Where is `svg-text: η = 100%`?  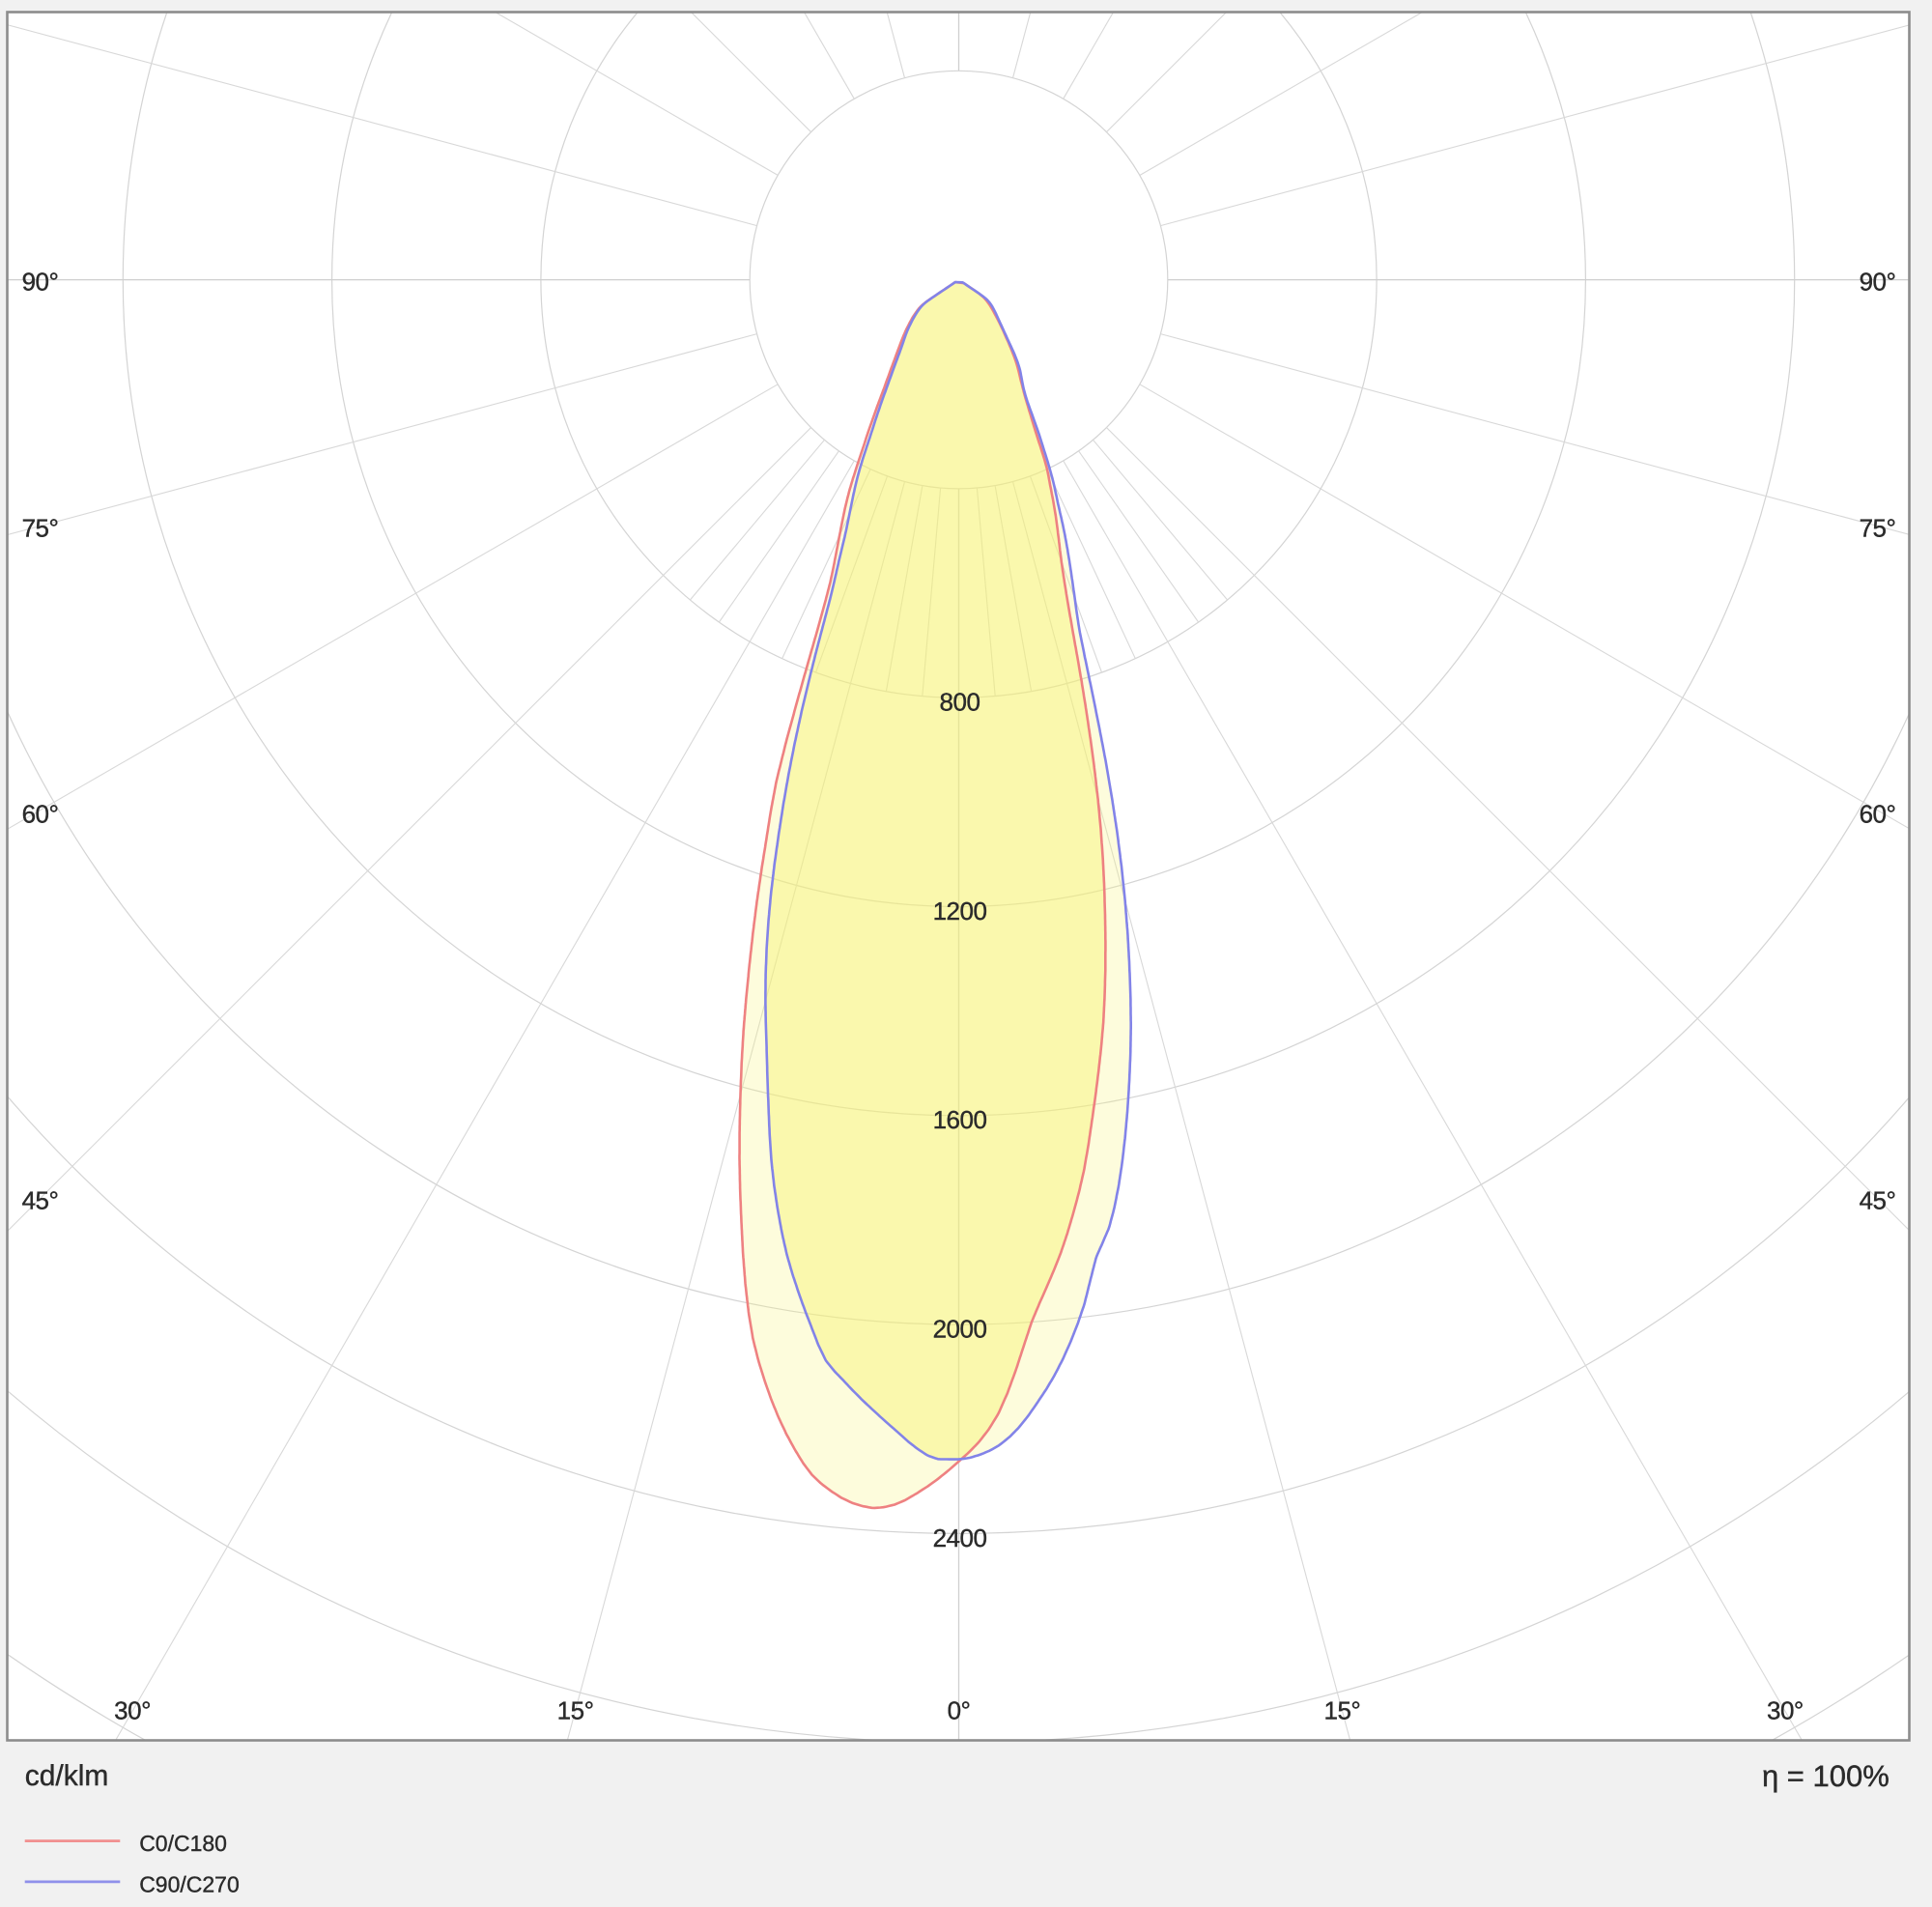 svg-text: η = 100% is located at coordinates (1825, 1776).